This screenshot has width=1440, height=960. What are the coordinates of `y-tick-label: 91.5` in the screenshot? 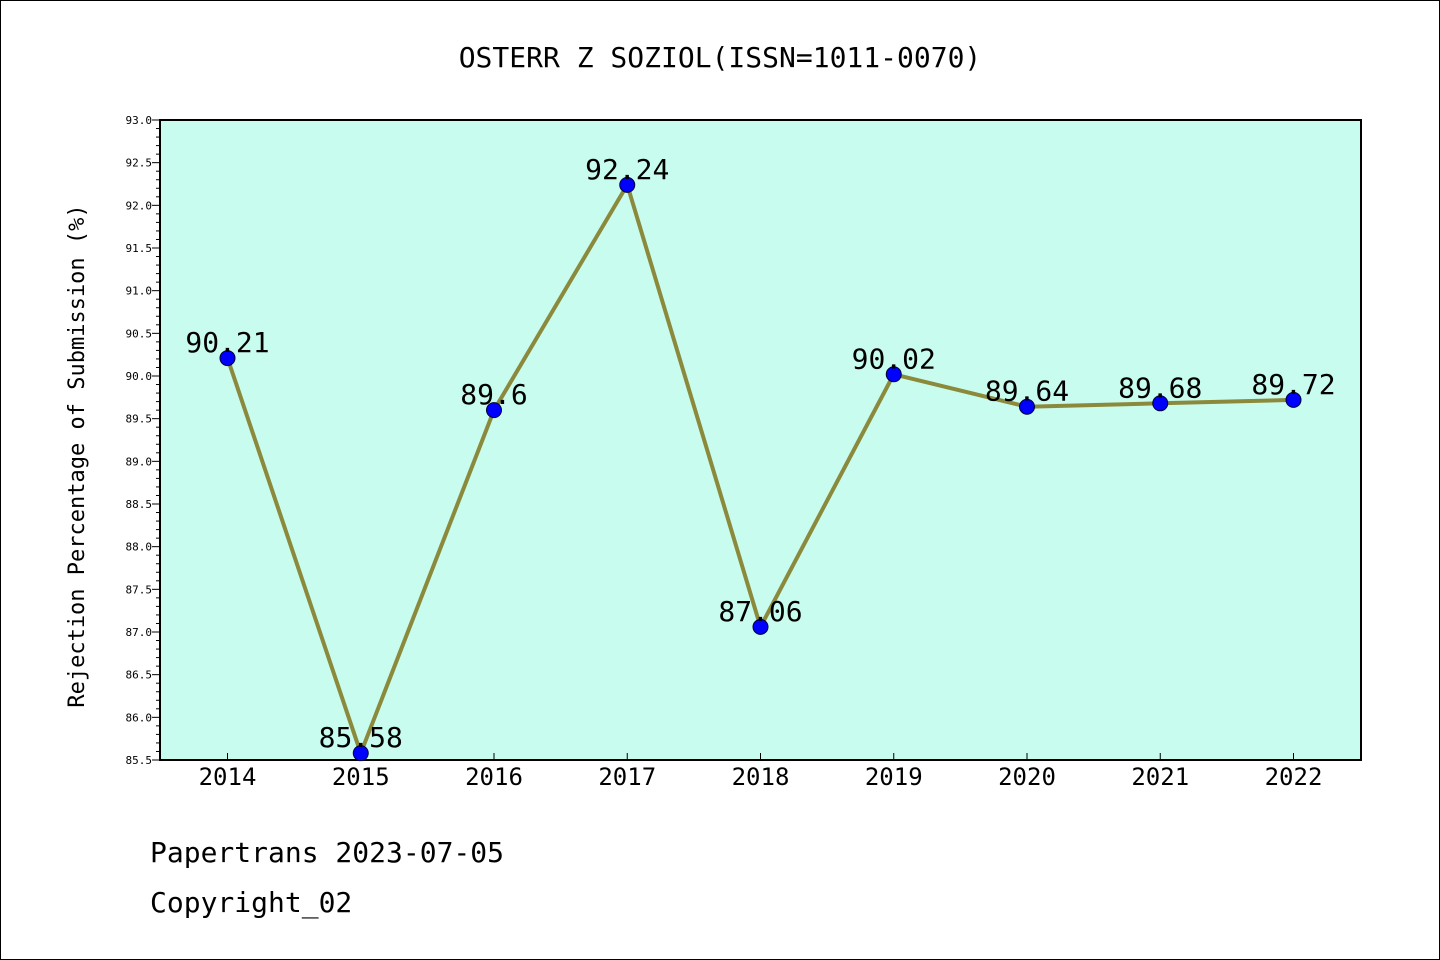 It's located at (139, 248).